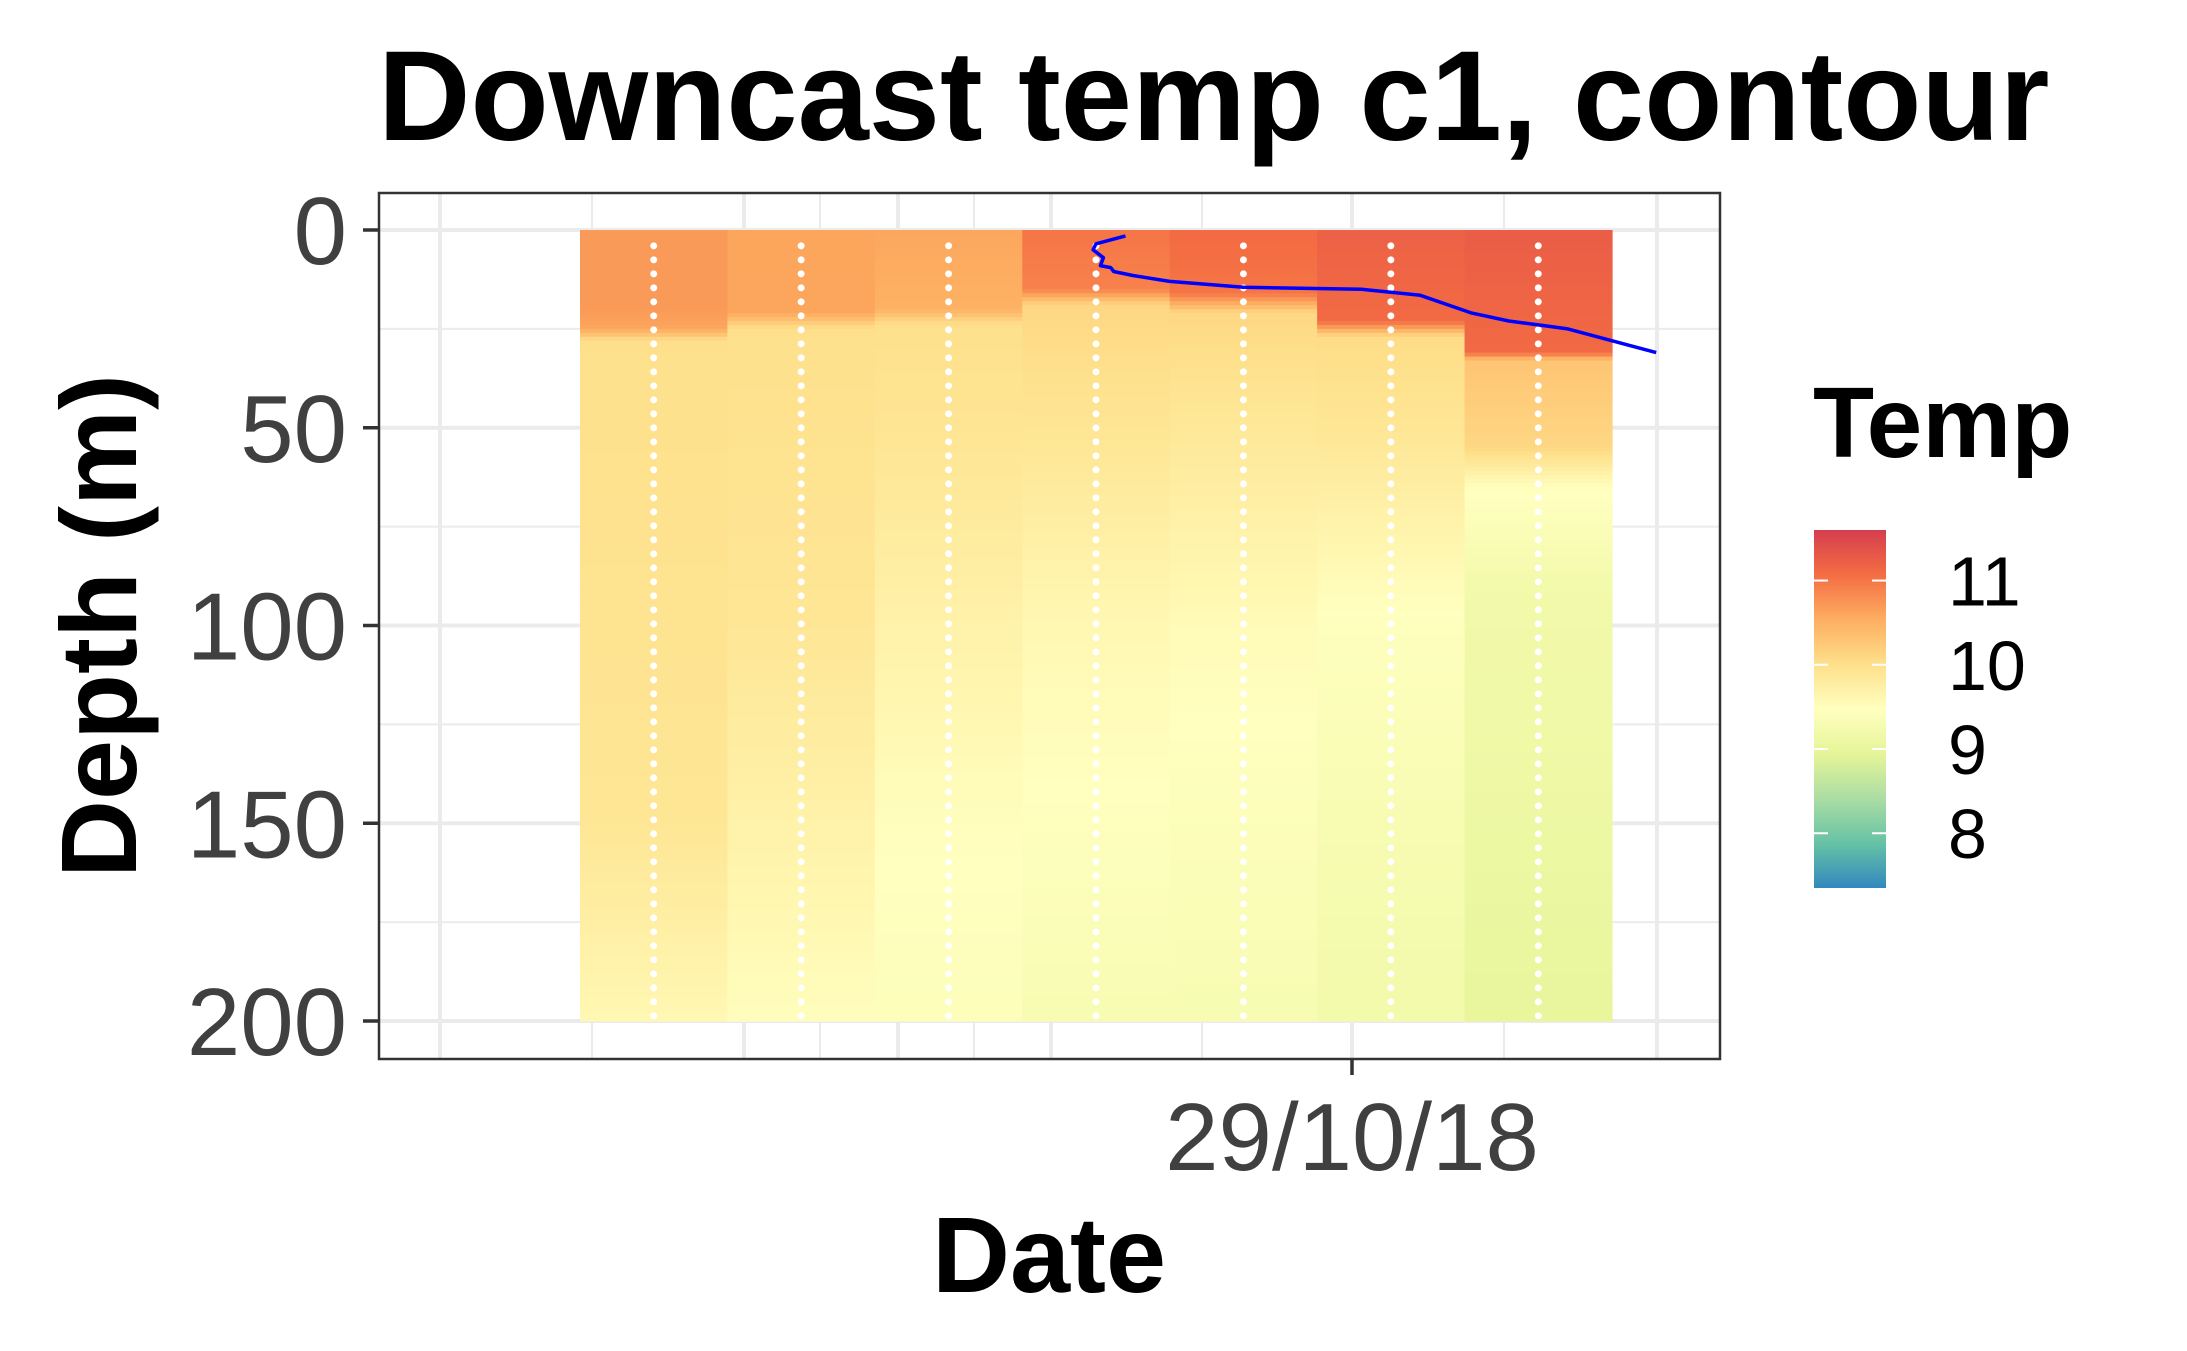 The width and height of the screenshot is (2187, 1351). What do you see at coordinates (283, 627) in the screenshot?
I see `y-axis: 0 50 100 150 200` at bounding box center [283, 627].